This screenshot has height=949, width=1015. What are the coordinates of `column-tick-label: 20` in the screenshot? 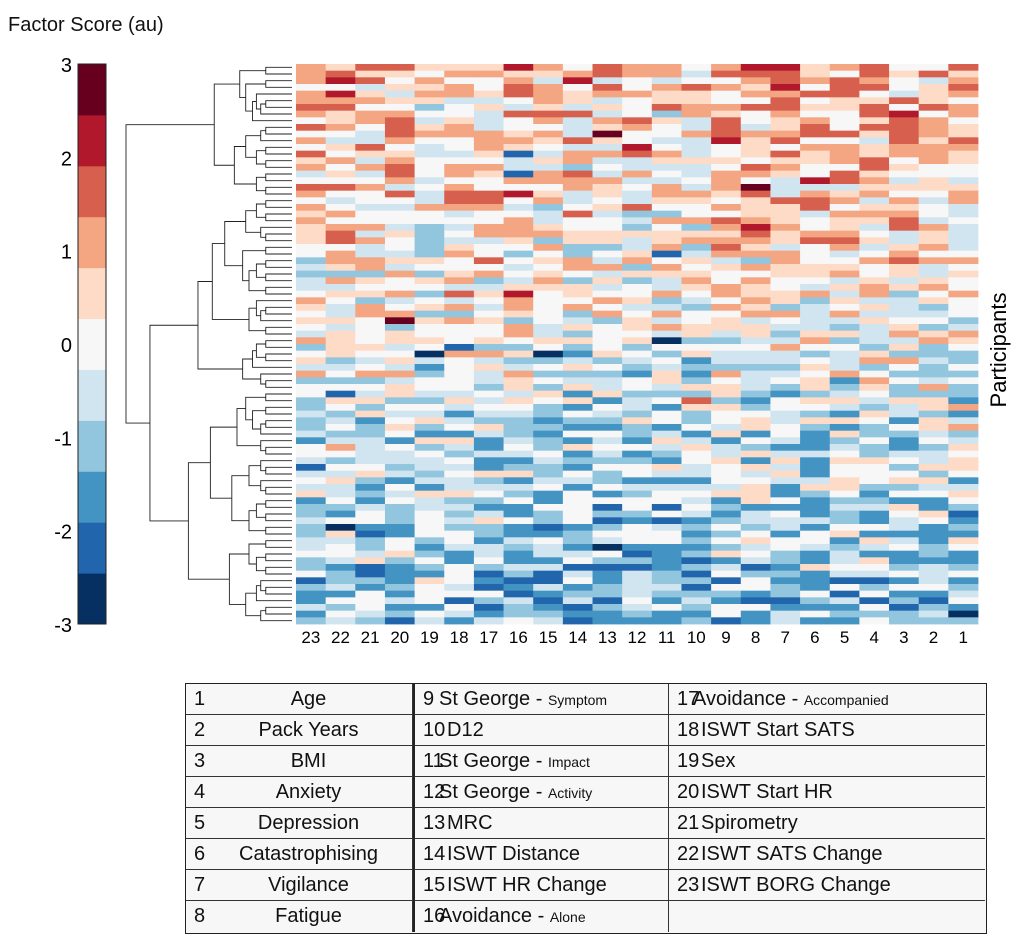 It's located at (399, 637).